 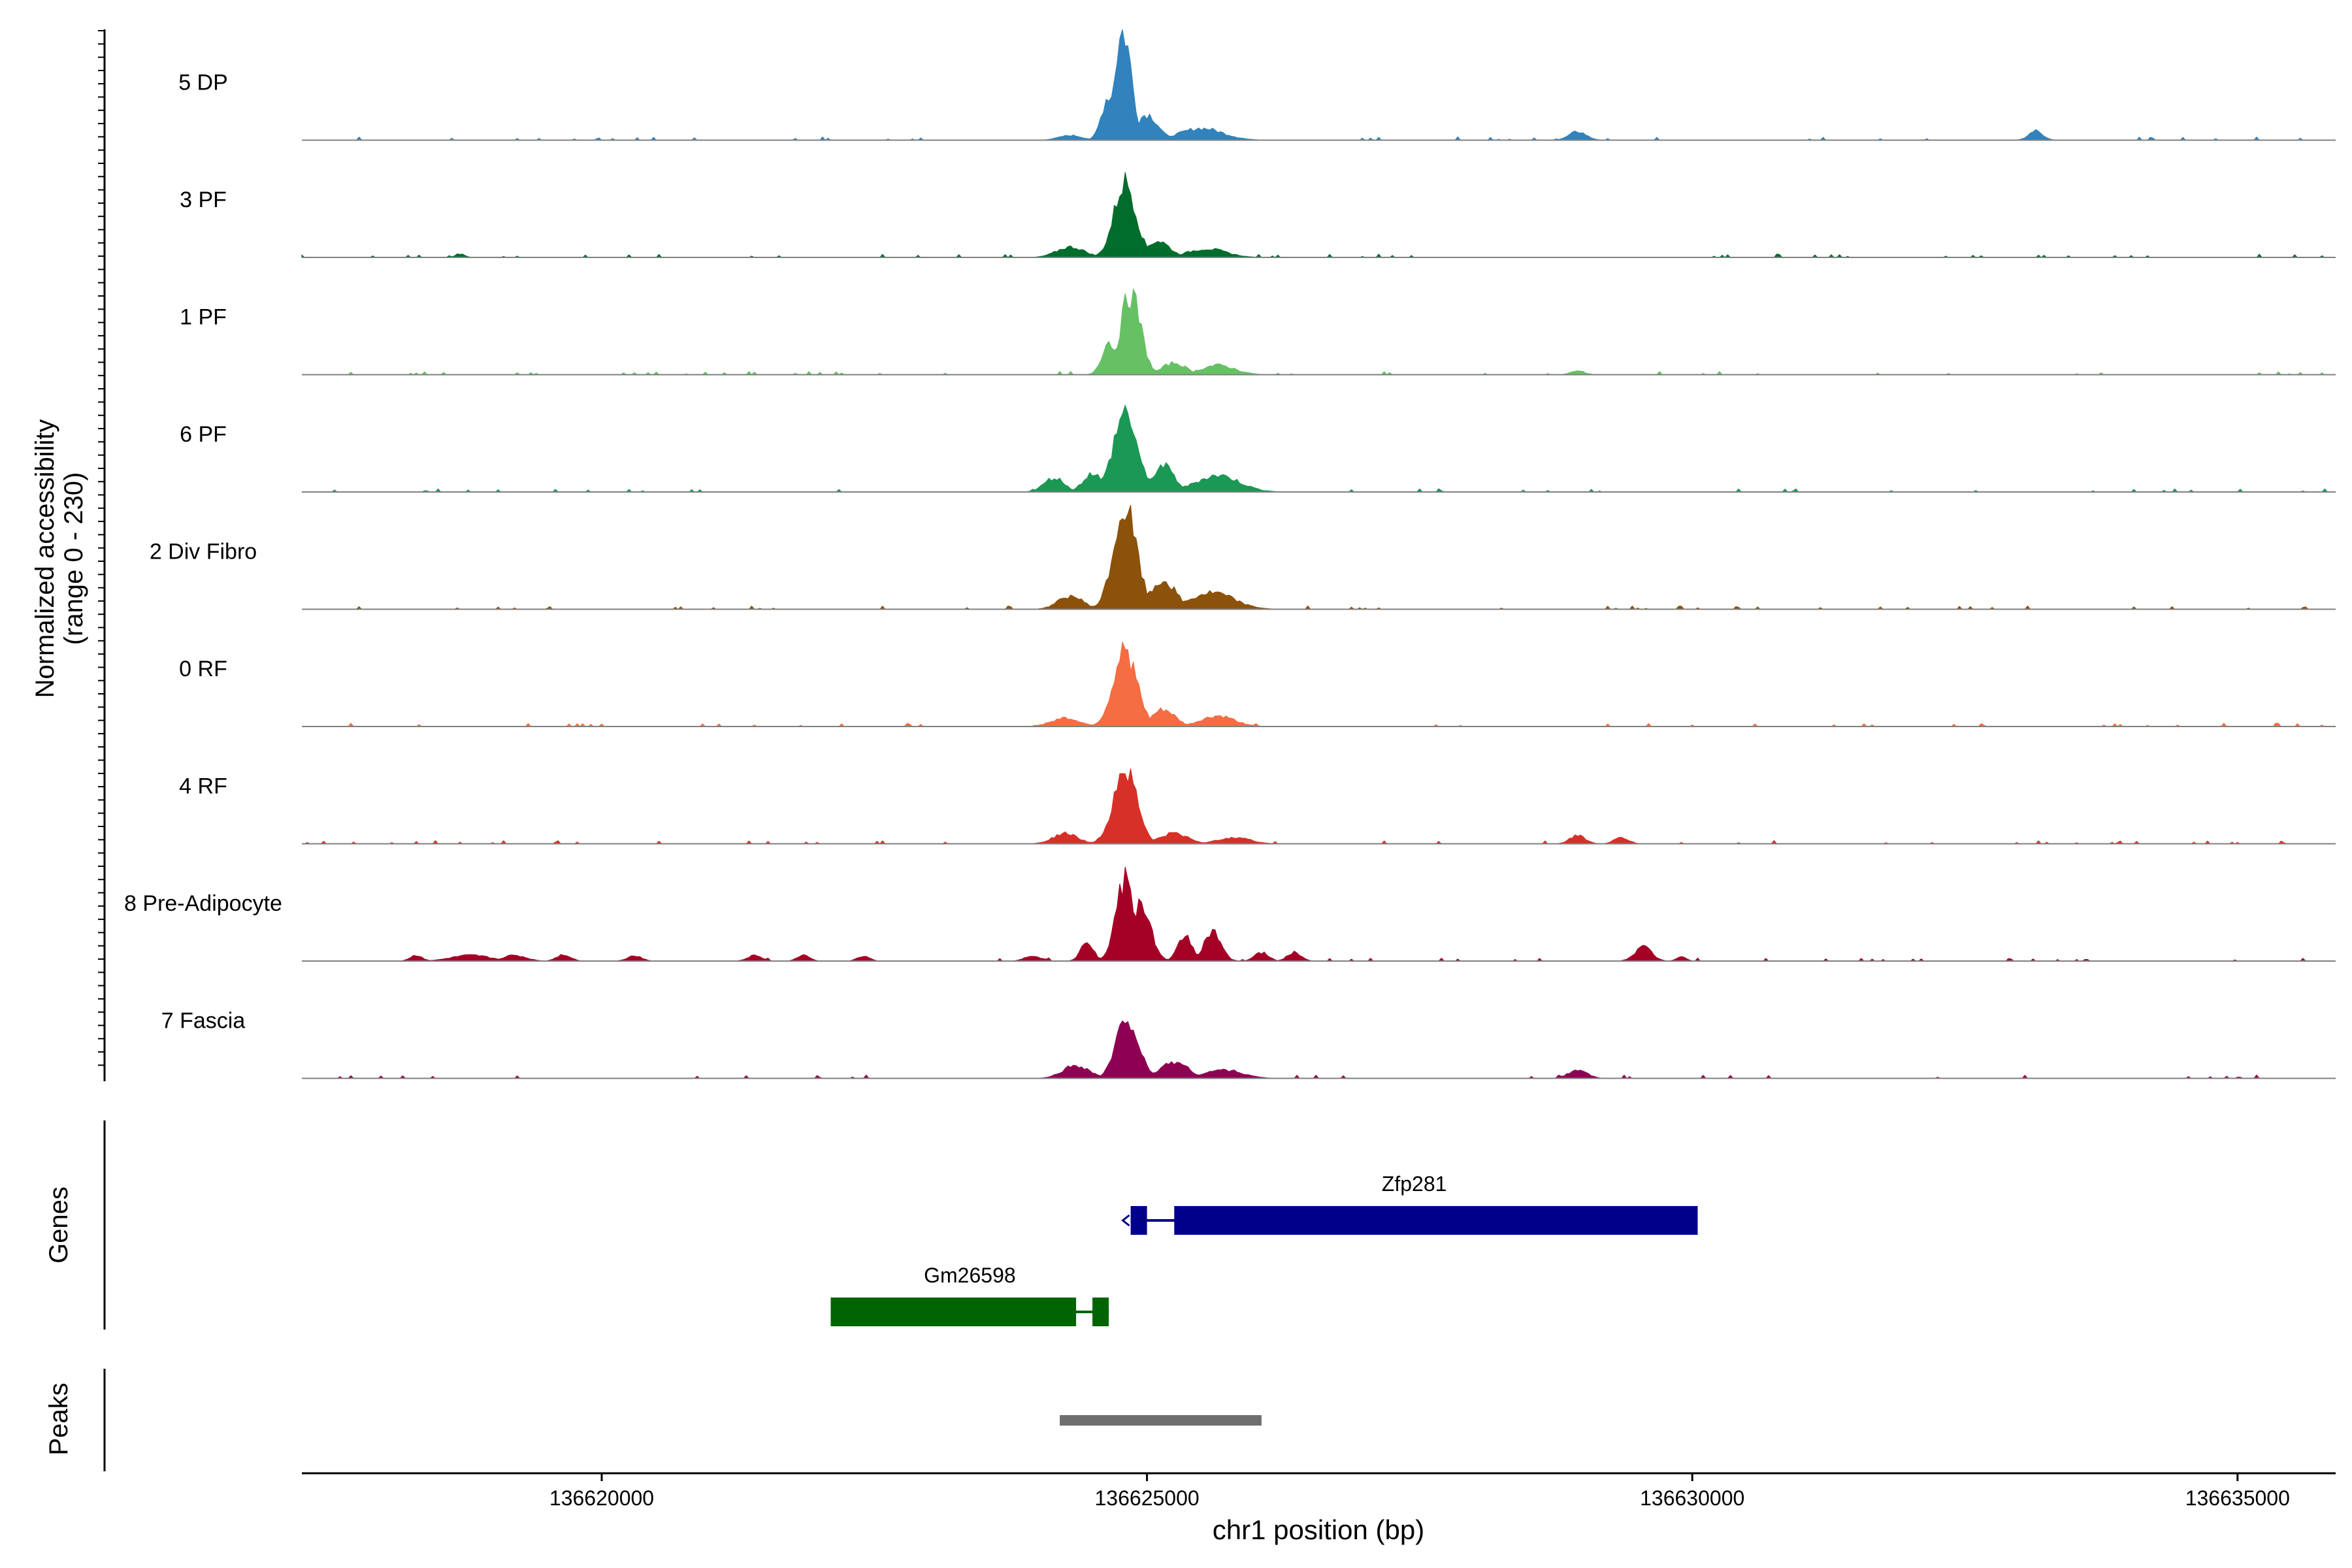 What do you see at coordinates (203, 903) in the screenshot?
I see `track-label: 8 Pre-Adipocyte` at bounding box center [203, 903].